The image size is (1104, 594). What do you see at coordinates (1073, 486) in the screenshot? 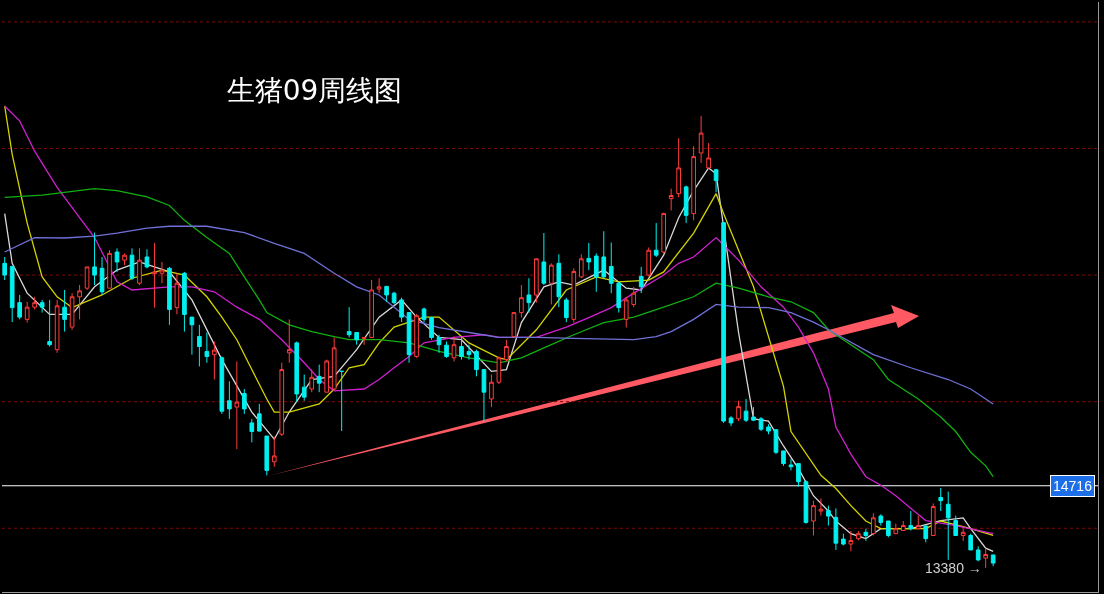
I see `text: 14716` at bounding box center [1073, 486].